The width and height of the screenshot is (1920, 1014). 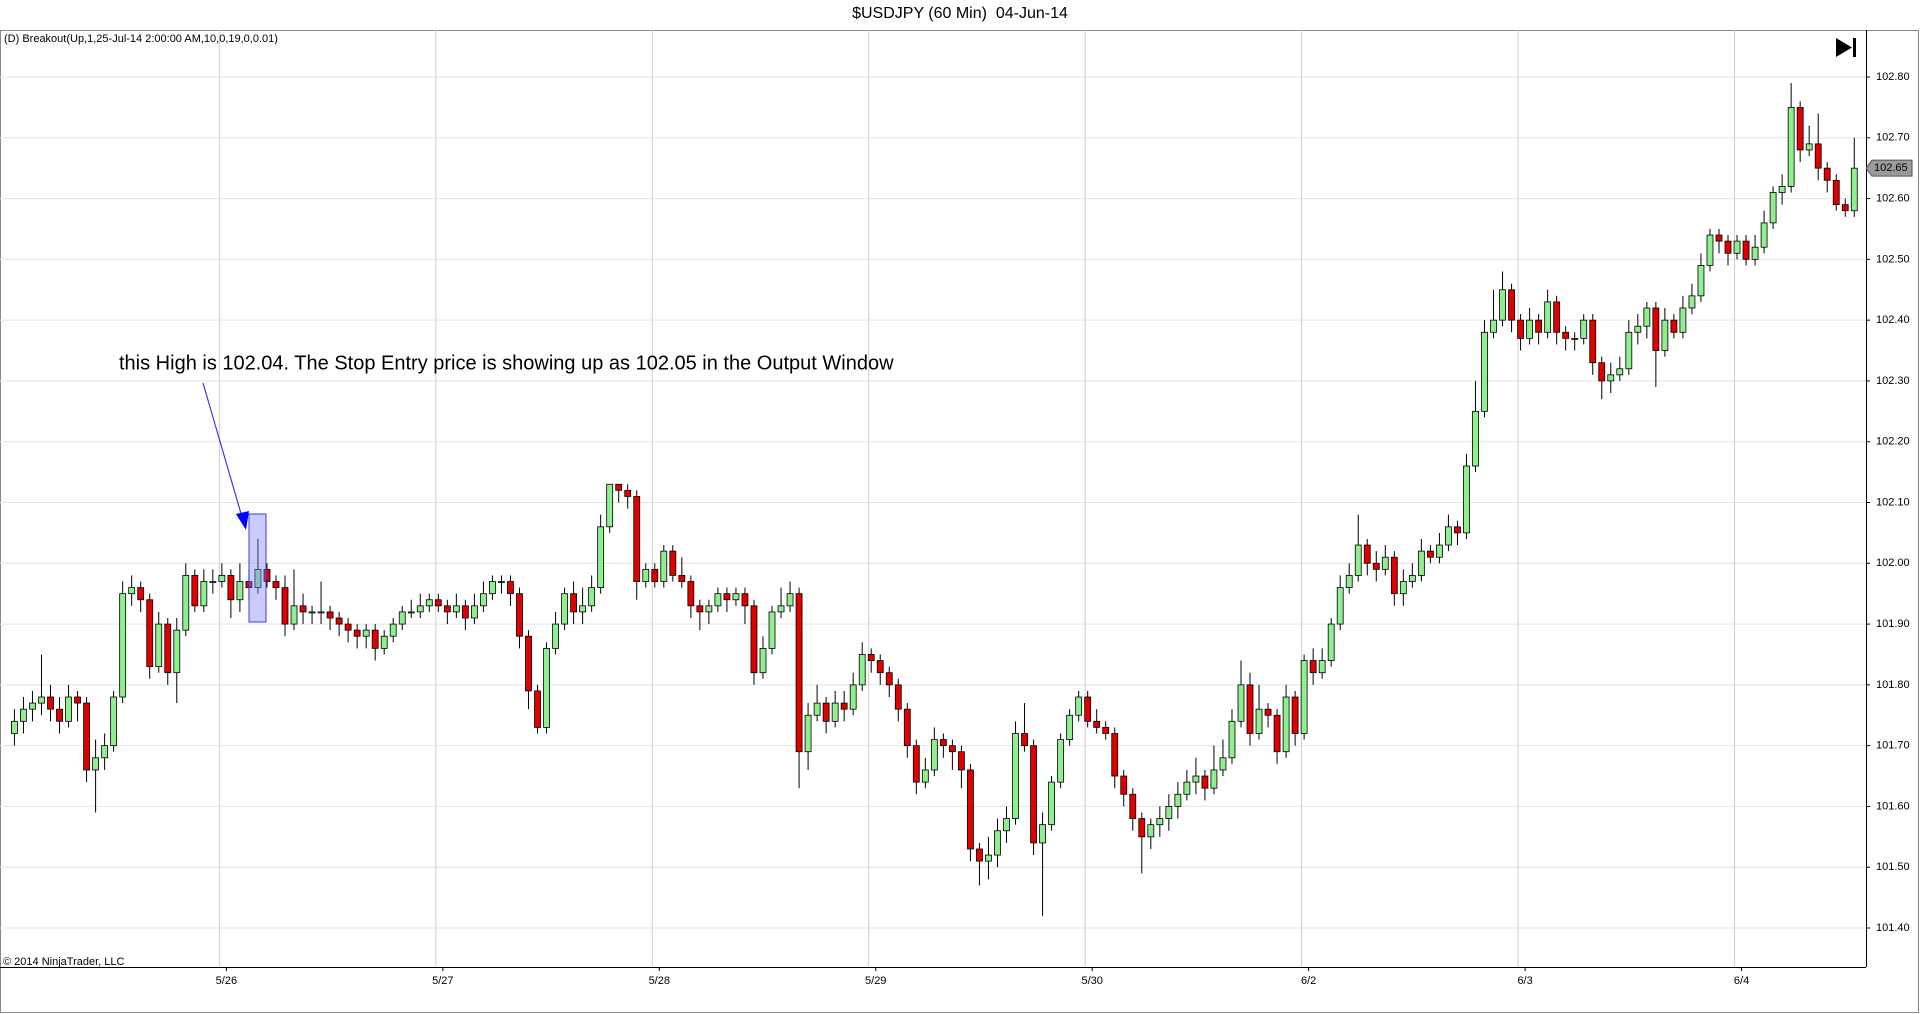 What do you see at coordinates (1893, 746) in the screenshot?
I see `y-tick-label: 101.70` at bounding box center [1893, 746].